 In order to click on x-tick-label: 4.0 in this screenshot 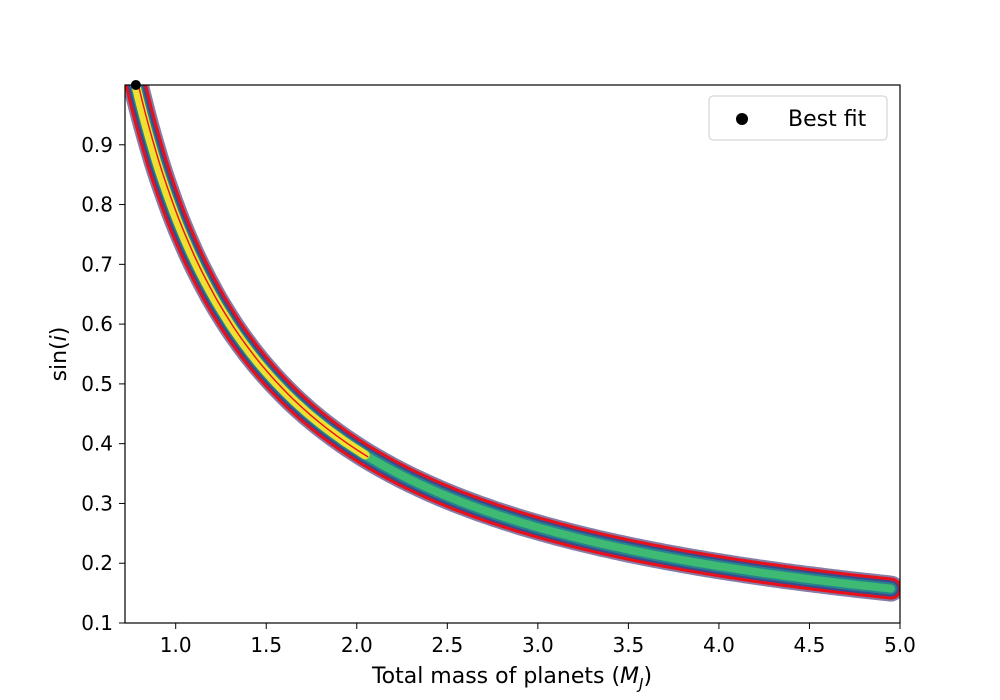, I will do `click(719, 645)`.